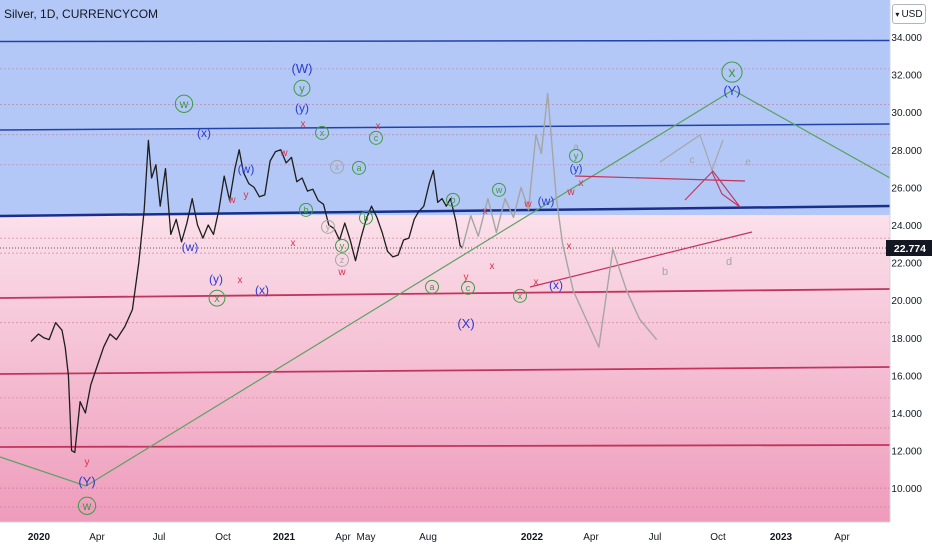 This screenshot has width=932, height=550. What do you see at coordinates (906, 226) in the screenshot?
I see `y-tick-label: 24.000` at bounding box center [906, 226].